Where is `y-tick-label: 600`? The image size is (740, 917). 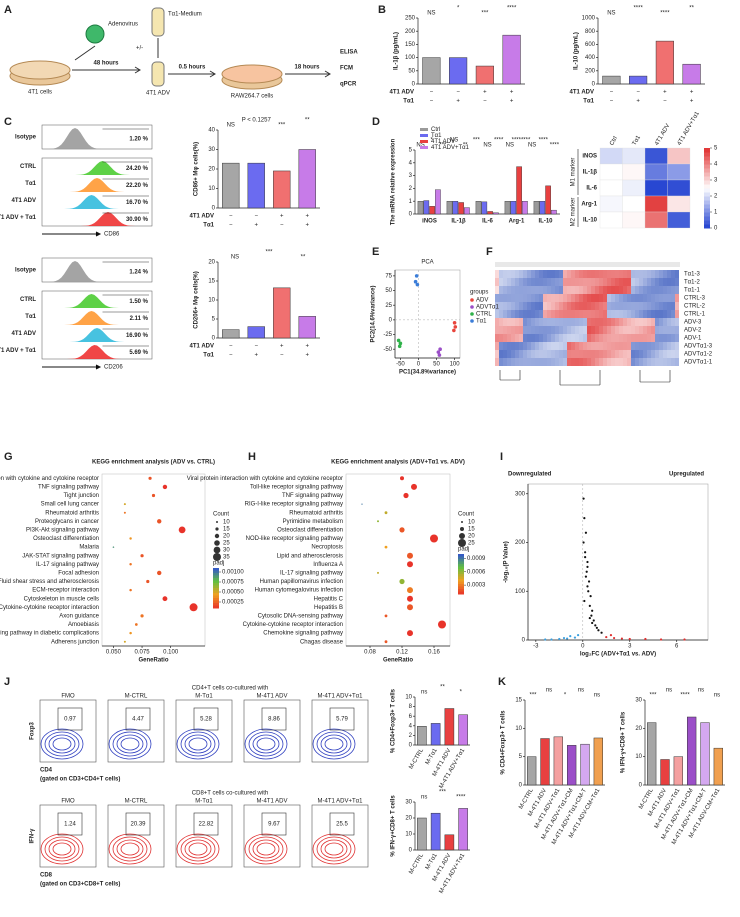
y-tick-label: 600 is located at coordinates (590, 45).